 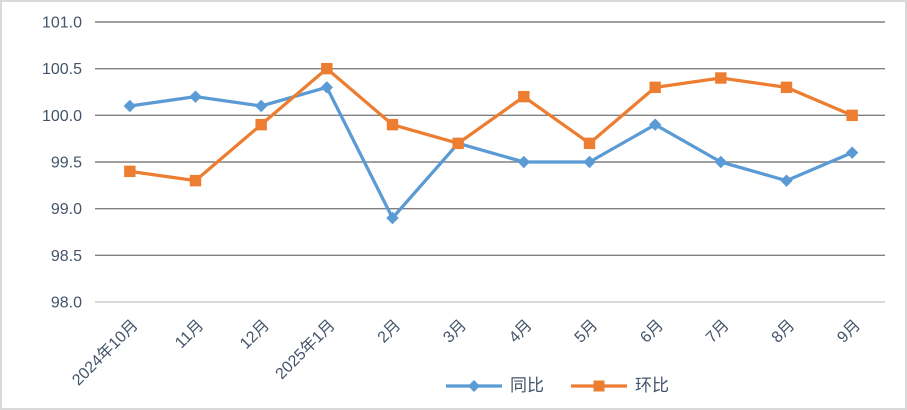 I want to click on x-axis-tick-label: 3月, so click(x=455, y=332).